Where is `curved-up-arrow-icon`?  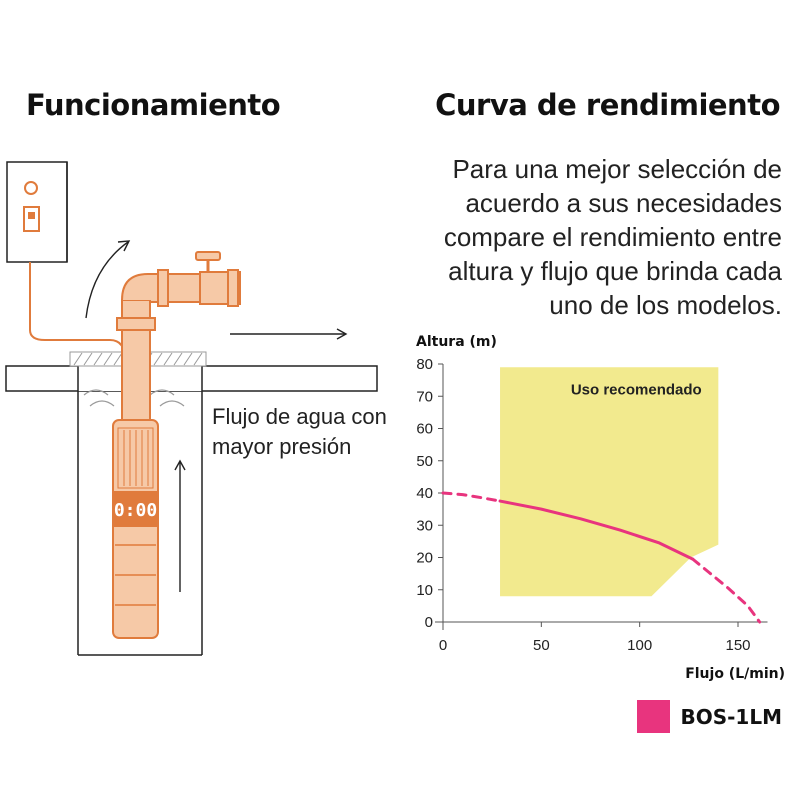
curved-up-arrow-icon is located at coordinates (107, 280).